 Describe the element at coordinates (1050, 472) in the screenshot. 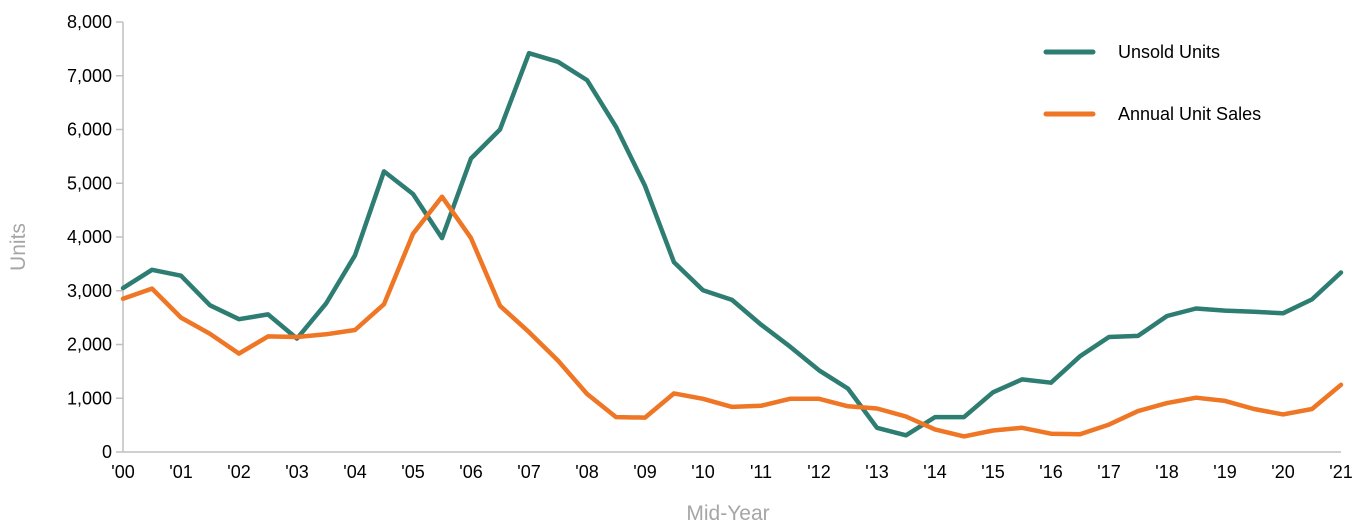

I see `x-tick-label: '16` at that location.